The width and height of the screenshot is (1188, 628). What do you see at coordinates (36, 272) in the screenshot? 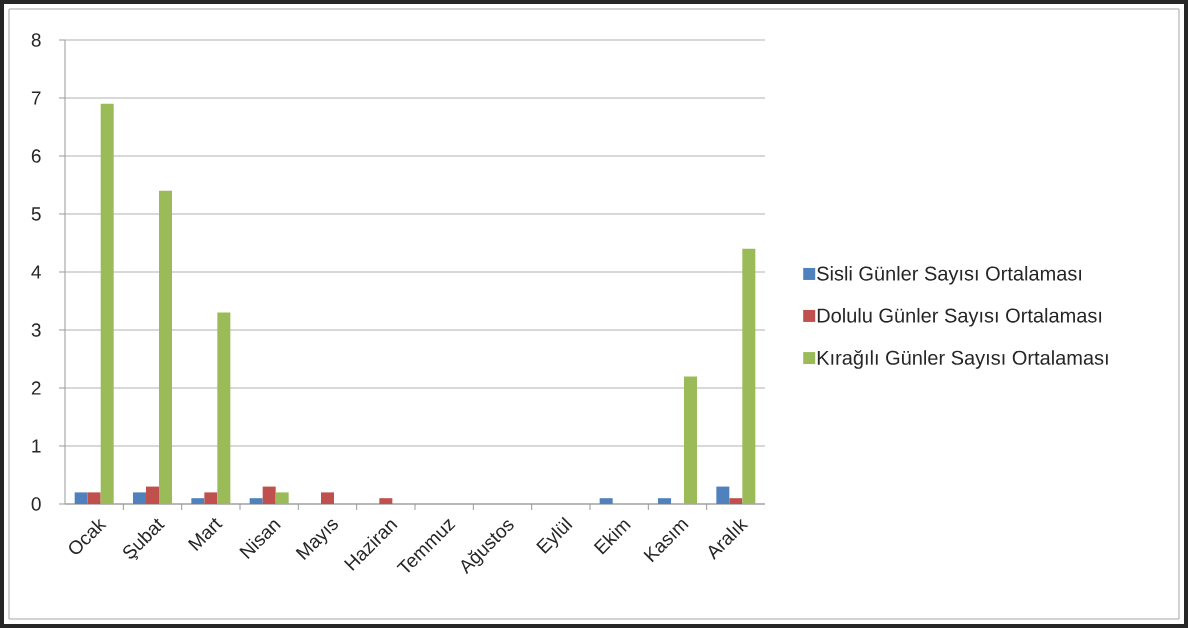
I see `y-tick-label: 4` at bounding box center [36, 272].